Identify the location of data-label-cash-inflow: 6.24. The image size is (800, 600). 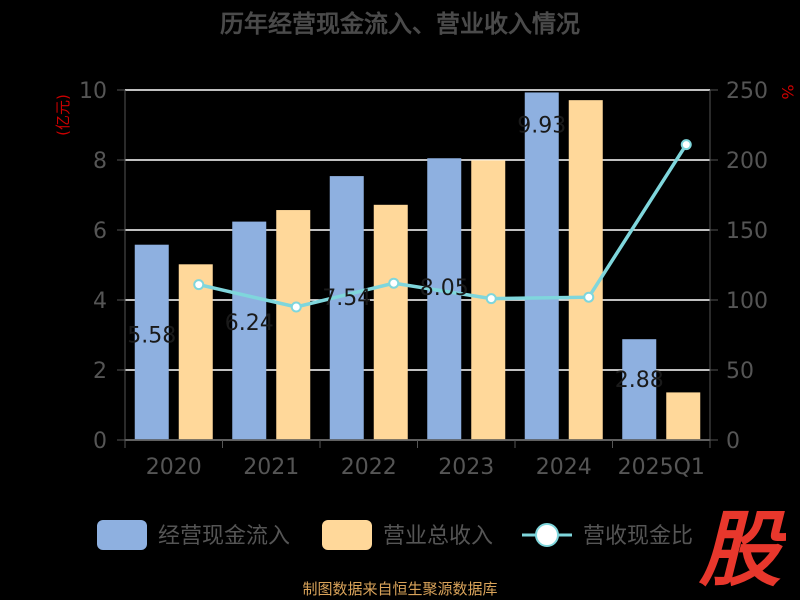
(249, 323).